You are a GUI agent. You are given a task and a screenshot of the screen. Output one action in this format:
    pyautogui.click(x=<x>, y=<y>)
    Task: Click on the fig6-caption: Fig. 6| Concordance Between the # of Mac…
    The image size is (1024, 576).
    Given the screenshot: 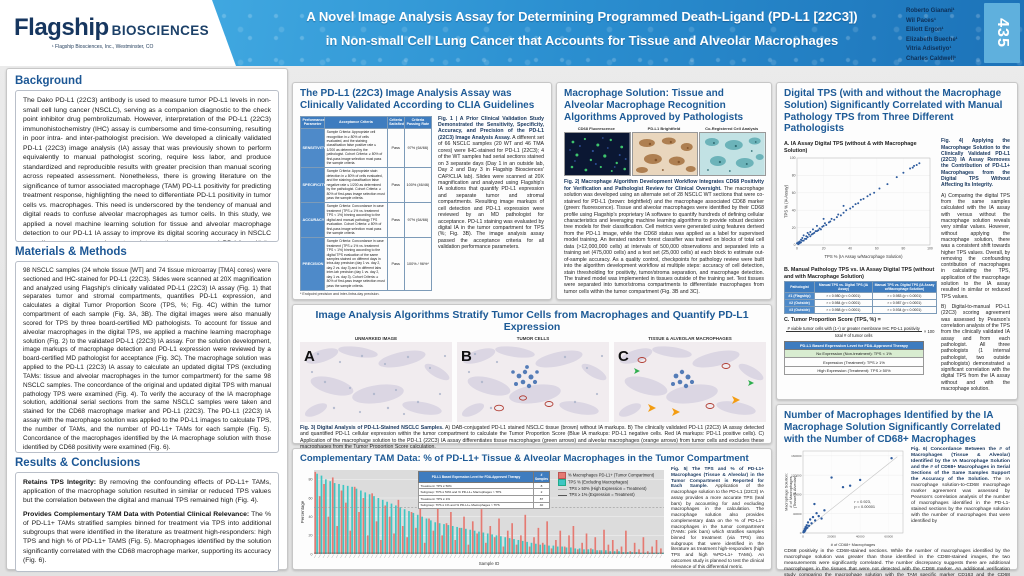 What is the action you would take?
    pyautogui.click(x=961, y=486)
    